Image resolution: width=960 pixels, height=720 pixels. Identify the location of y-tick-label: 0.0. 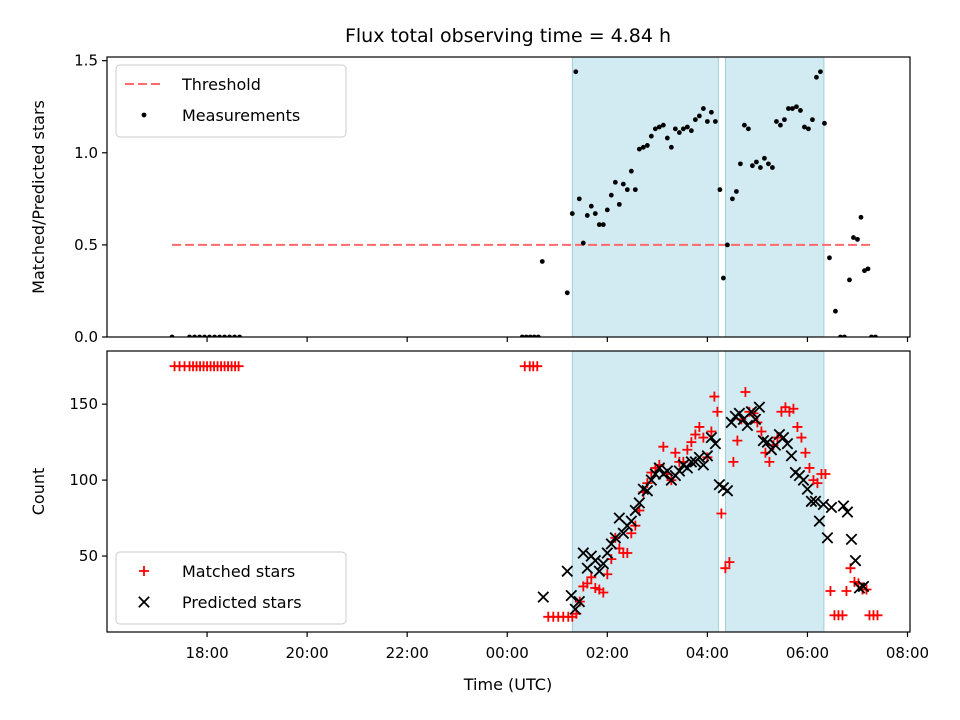
(86, 337).